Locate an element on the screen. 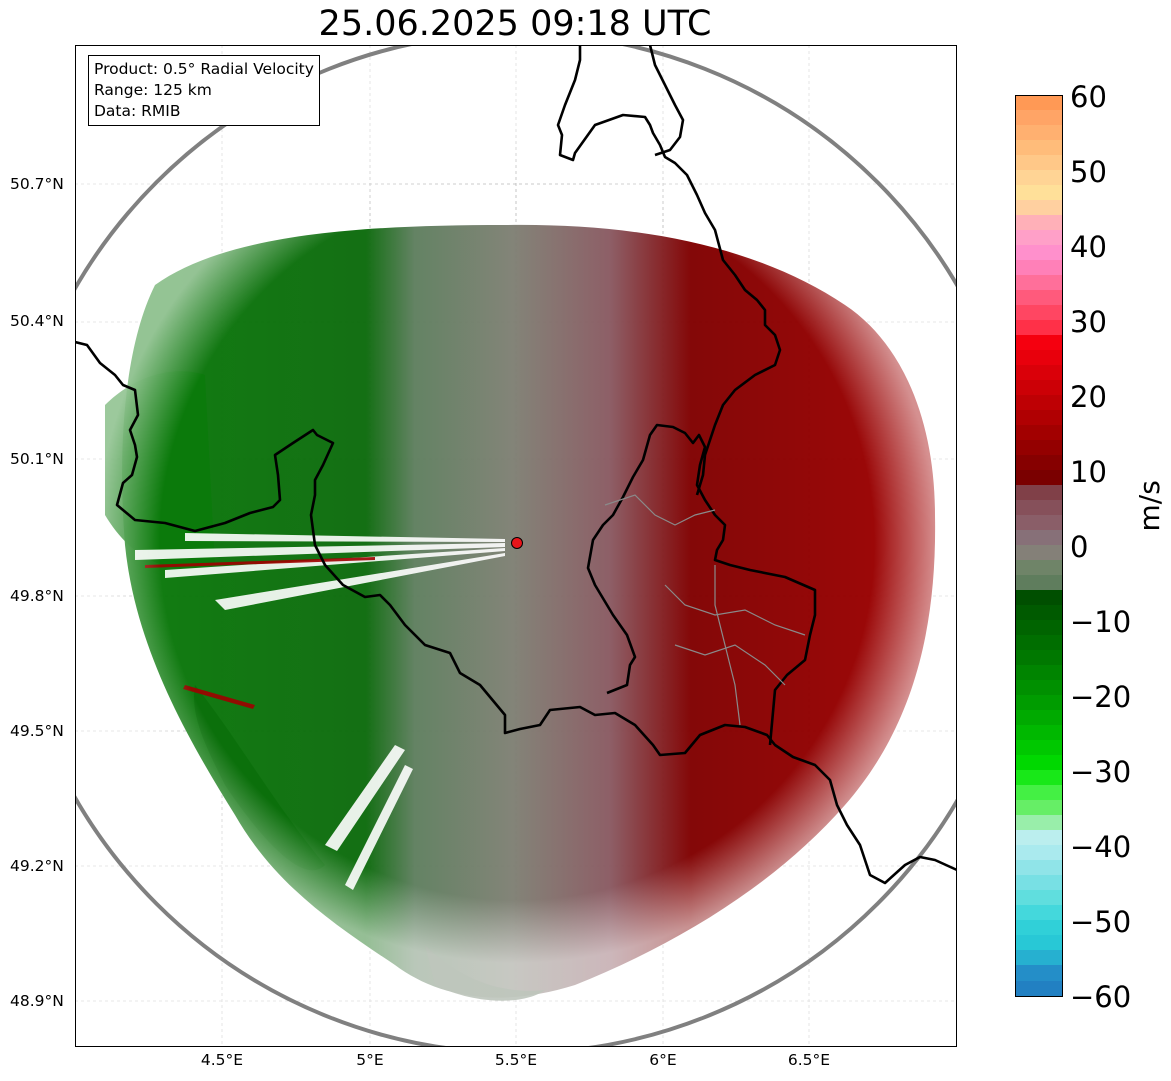 The height and width of the screenshot is (1081, 1171). lat-label: 49.5°N is located at coordinates (37, 731).